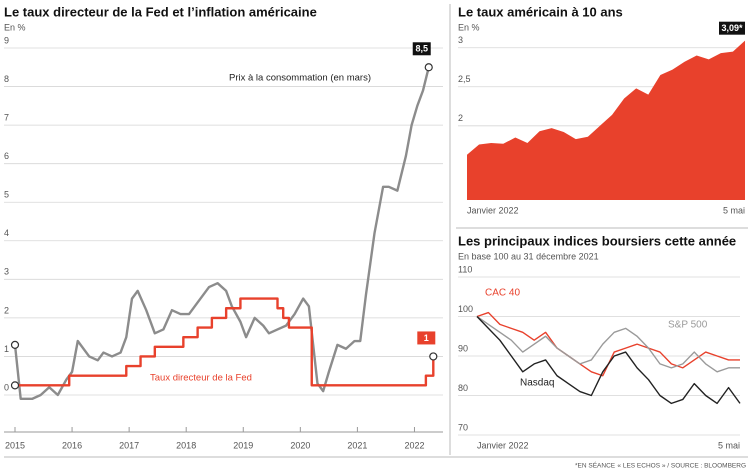 The height and width of the screenshot is (473, 750). What do you see at coordinates (595, 465) in the screenshot?
I see `footnote: *EN SÉANCE` at bounding box center [595, 465].